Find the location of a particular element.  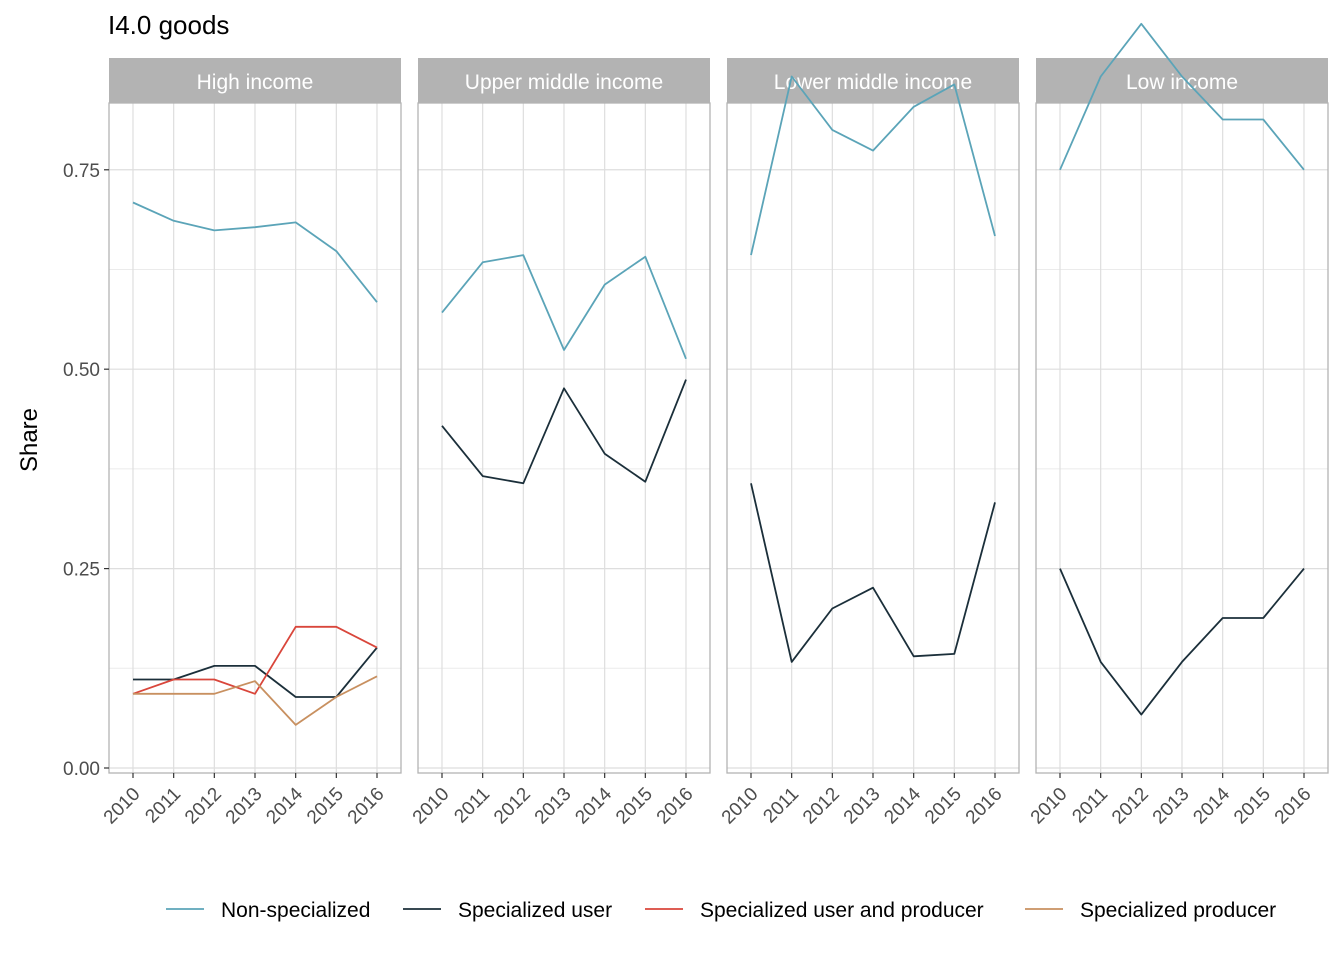

facet-strip-label: Low income is located at coordinates (1182, 82).